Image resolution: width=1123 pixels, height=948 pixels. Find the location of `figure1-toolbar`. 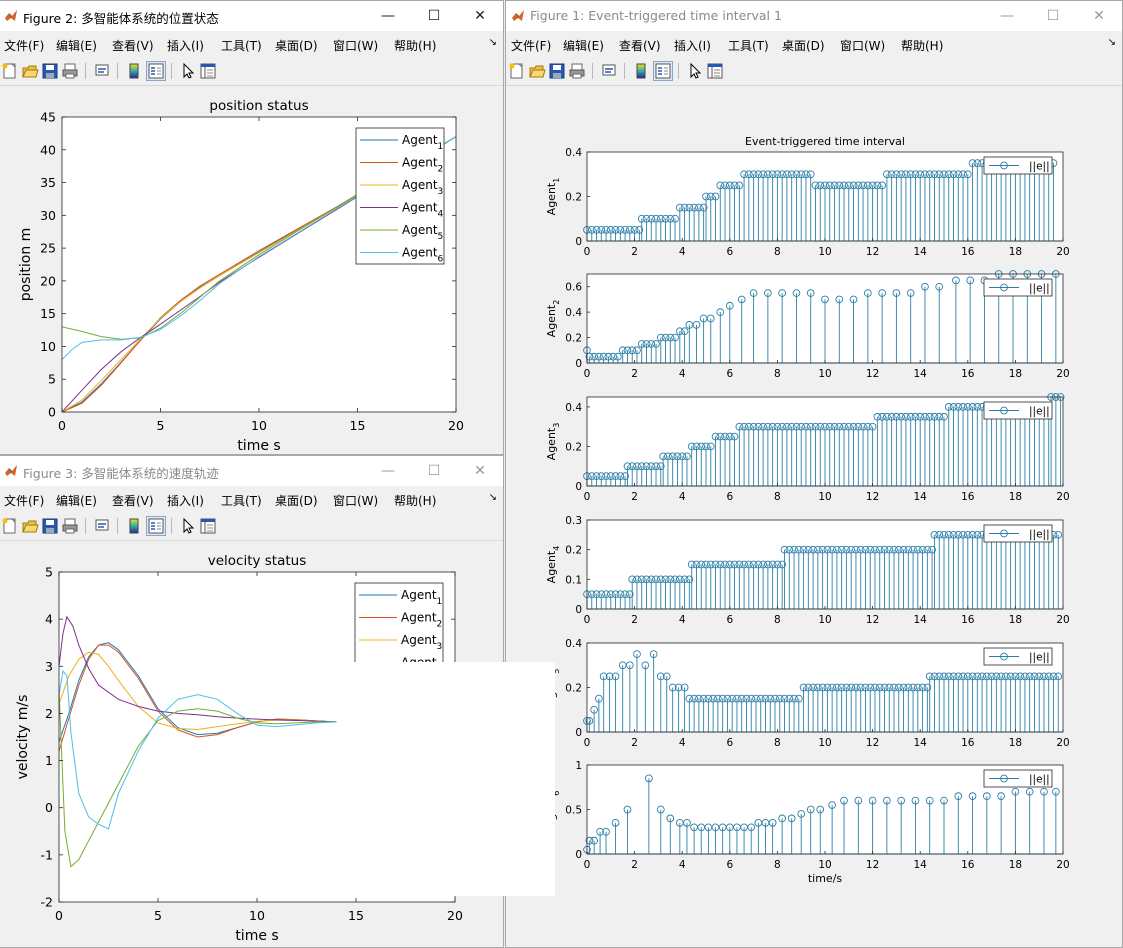

figure1-toolbar is located at coordinates (814, 71).